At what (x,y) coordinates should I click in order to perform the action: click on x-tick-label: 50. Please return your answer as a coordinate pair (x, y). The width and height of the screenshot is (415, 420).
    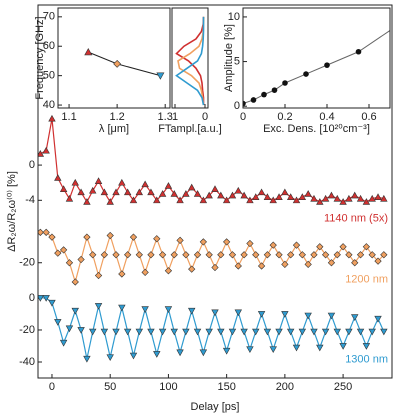
    Looking at the image, I should click on (110, 387).